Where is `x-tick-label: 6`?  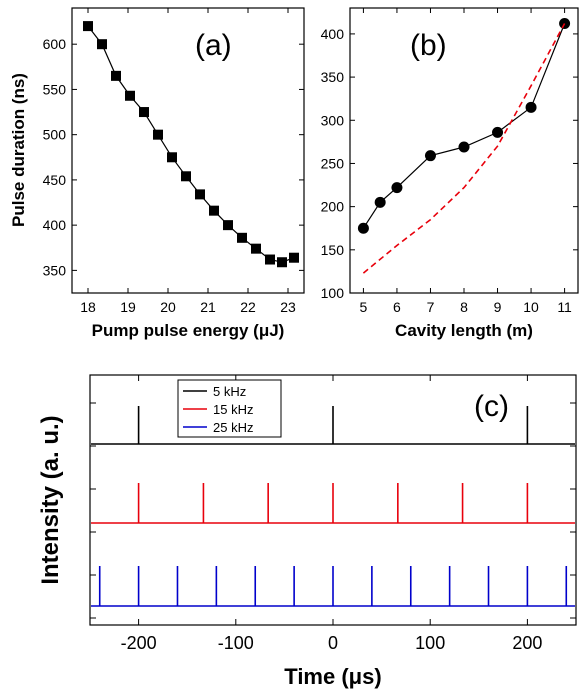 x-tick-label: 6 is located at coordinates (397, 307).